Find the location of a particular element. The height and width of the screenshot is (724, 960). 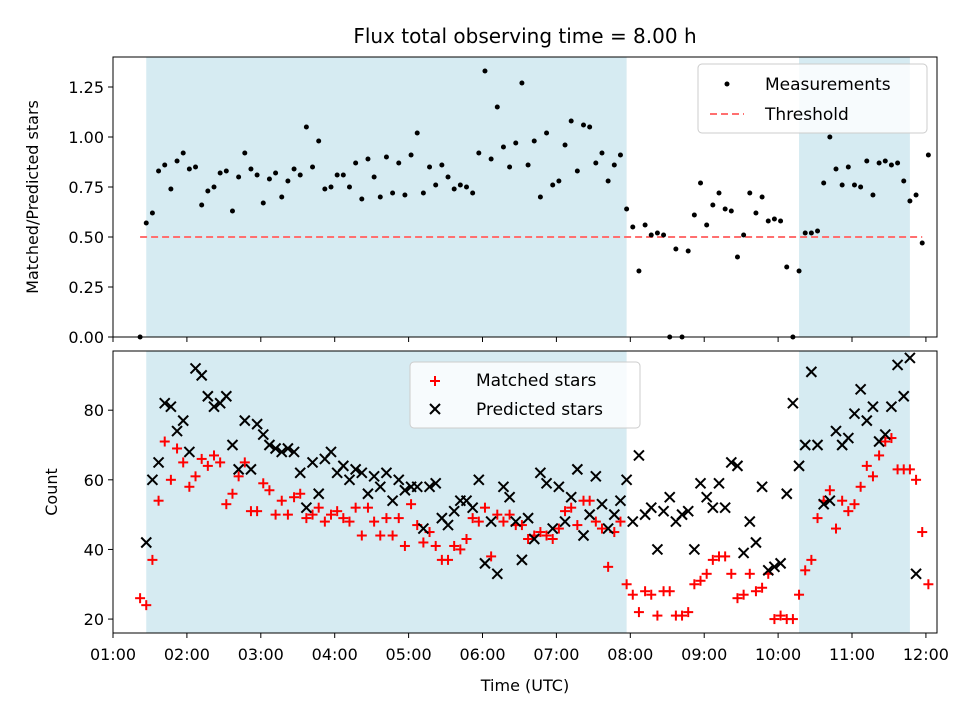

ratio-legend-box is located at coordinates (812, 98).